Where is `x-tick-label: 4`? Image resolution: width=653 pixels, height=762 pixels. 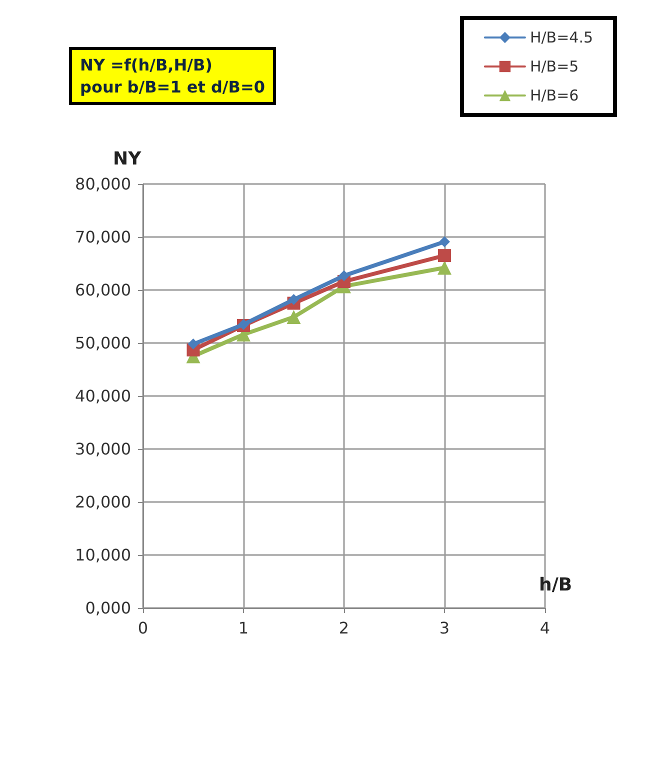
x-tick-label: 4 is located at coordinates (545, 628).